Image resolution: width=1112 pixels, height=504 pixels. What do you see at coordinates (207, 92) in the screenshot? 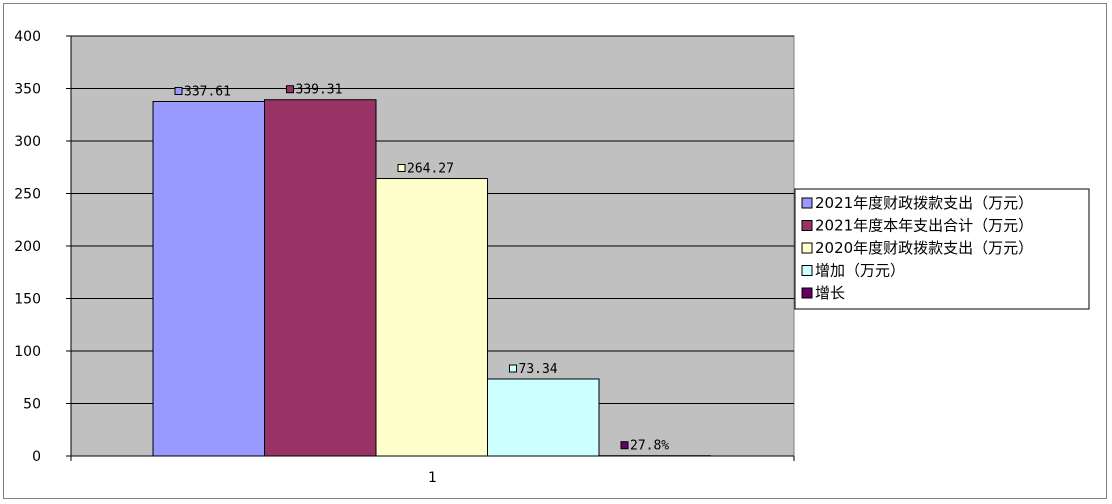
I see `data-label: 337.61` at bounding box center [207, 92].